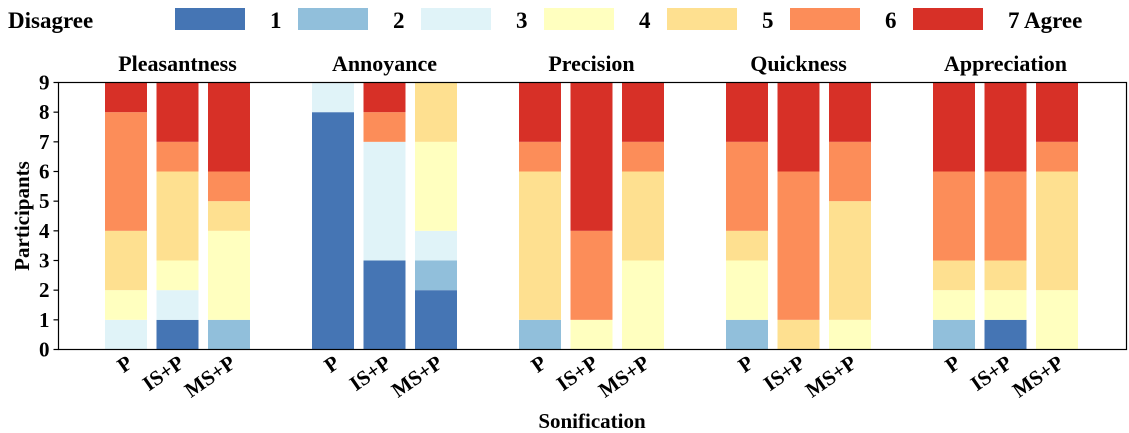  I want to click on x-tick-label-annoyance-p: P, so click(332, 363).